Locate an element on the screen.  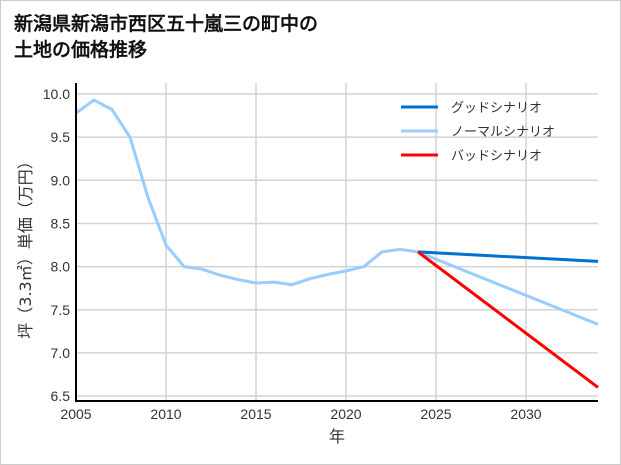
y-tick-label: 9.0 is located at coordinates (61, 180).